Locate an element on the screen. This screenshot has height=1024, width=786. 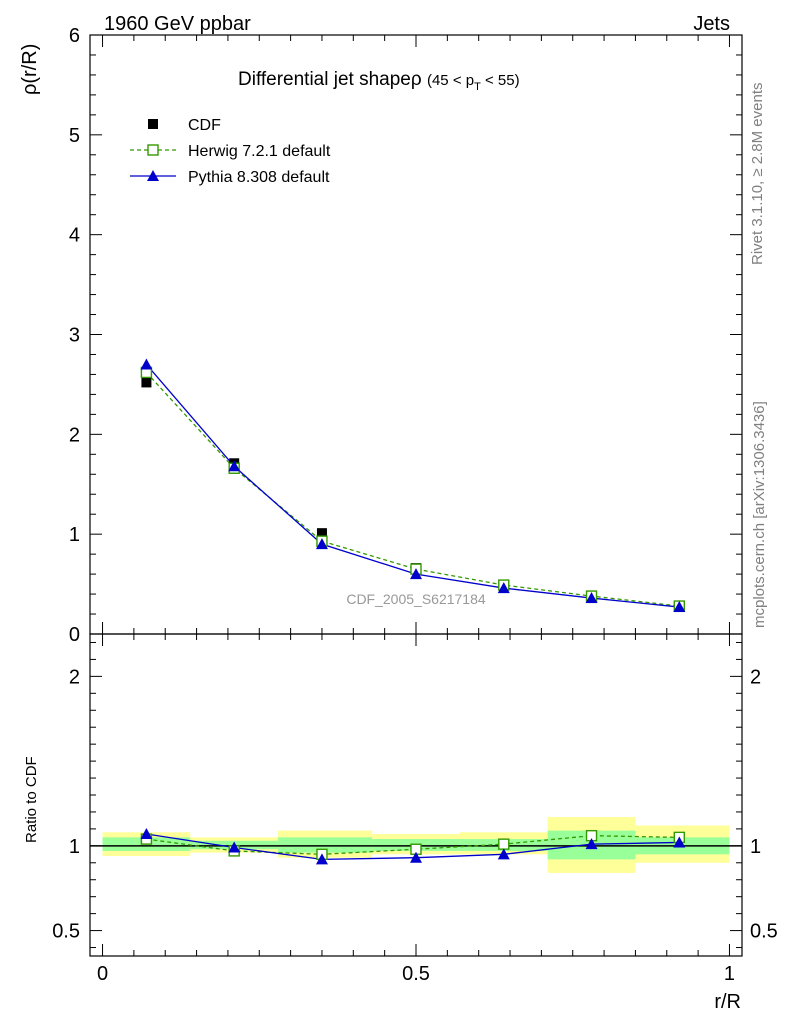
main-title: Differential jet shapeρ (45 < pT < 55) is located at coordinates (379, 81).